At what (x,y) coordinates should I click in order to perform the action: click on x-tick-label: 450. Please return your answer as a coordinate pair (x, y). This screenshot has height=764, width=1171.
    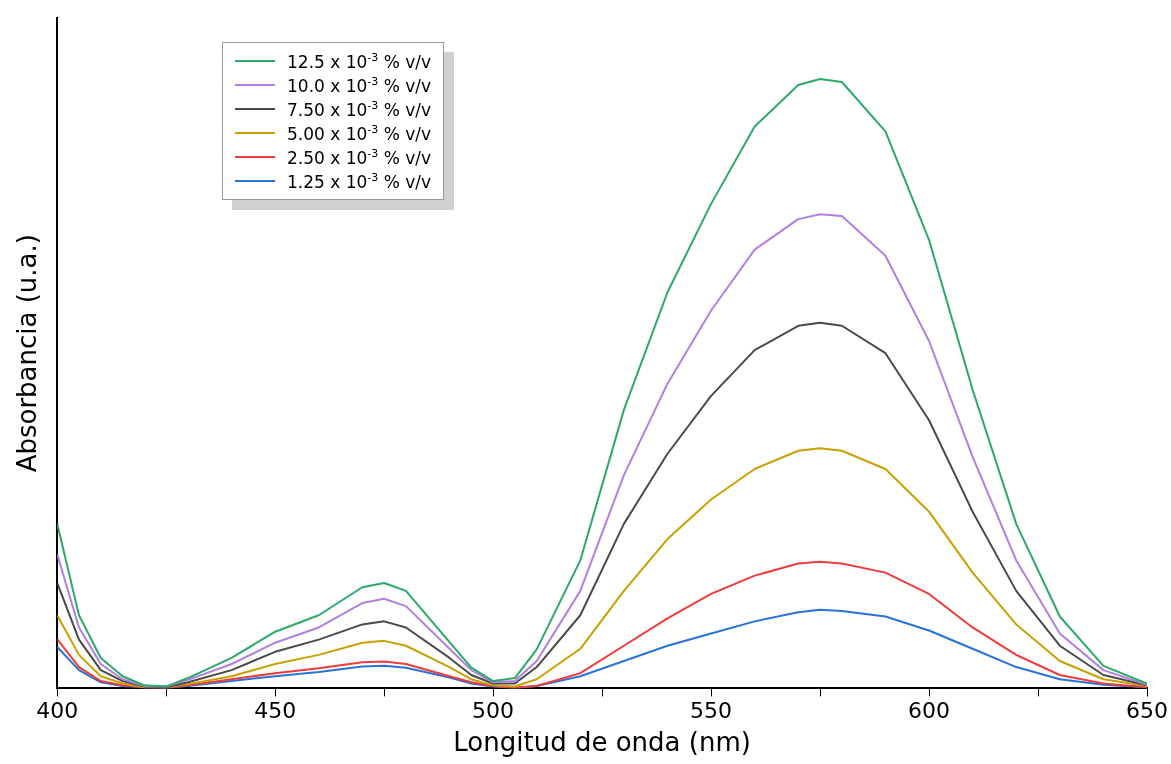
    Looking at the image, I should click on (275, 711).